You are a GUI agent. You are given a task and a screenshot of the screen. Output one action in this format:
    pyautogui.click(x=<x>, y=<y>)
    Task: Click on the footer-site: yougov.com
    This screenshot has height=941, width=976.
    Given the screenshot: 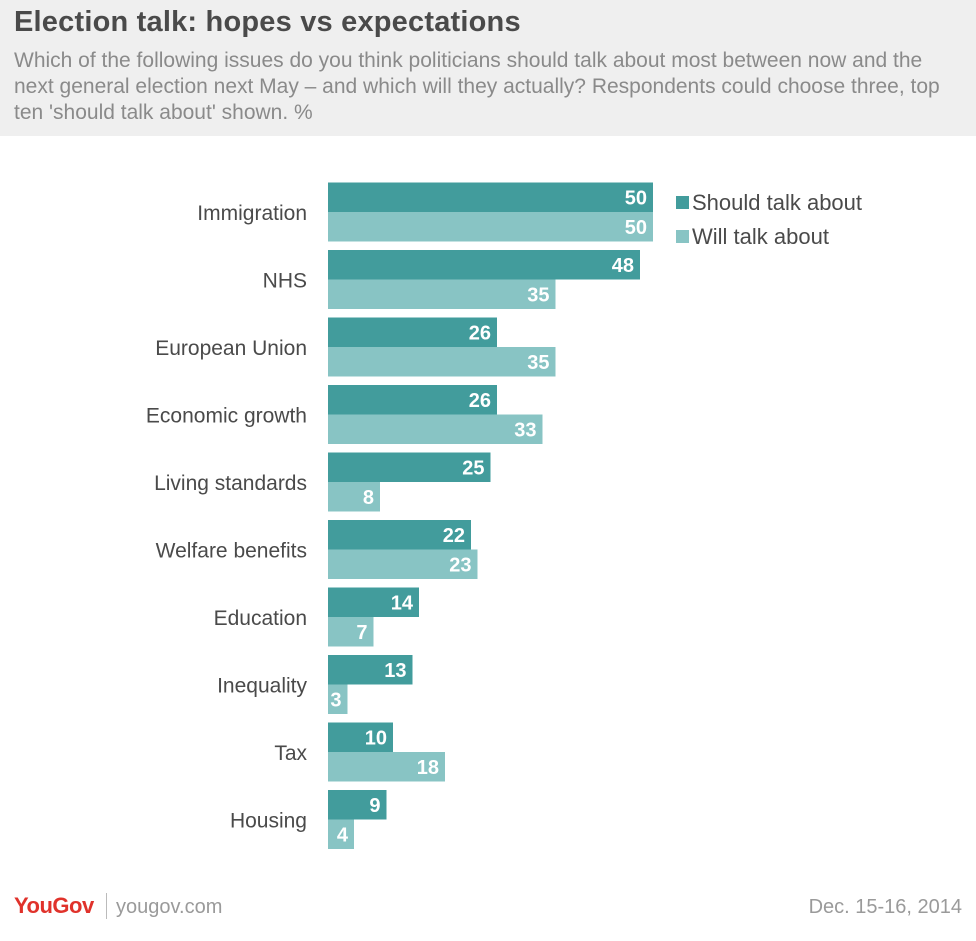 What is the action you would take?
    pyautogui.click(x=169, y=907)
    